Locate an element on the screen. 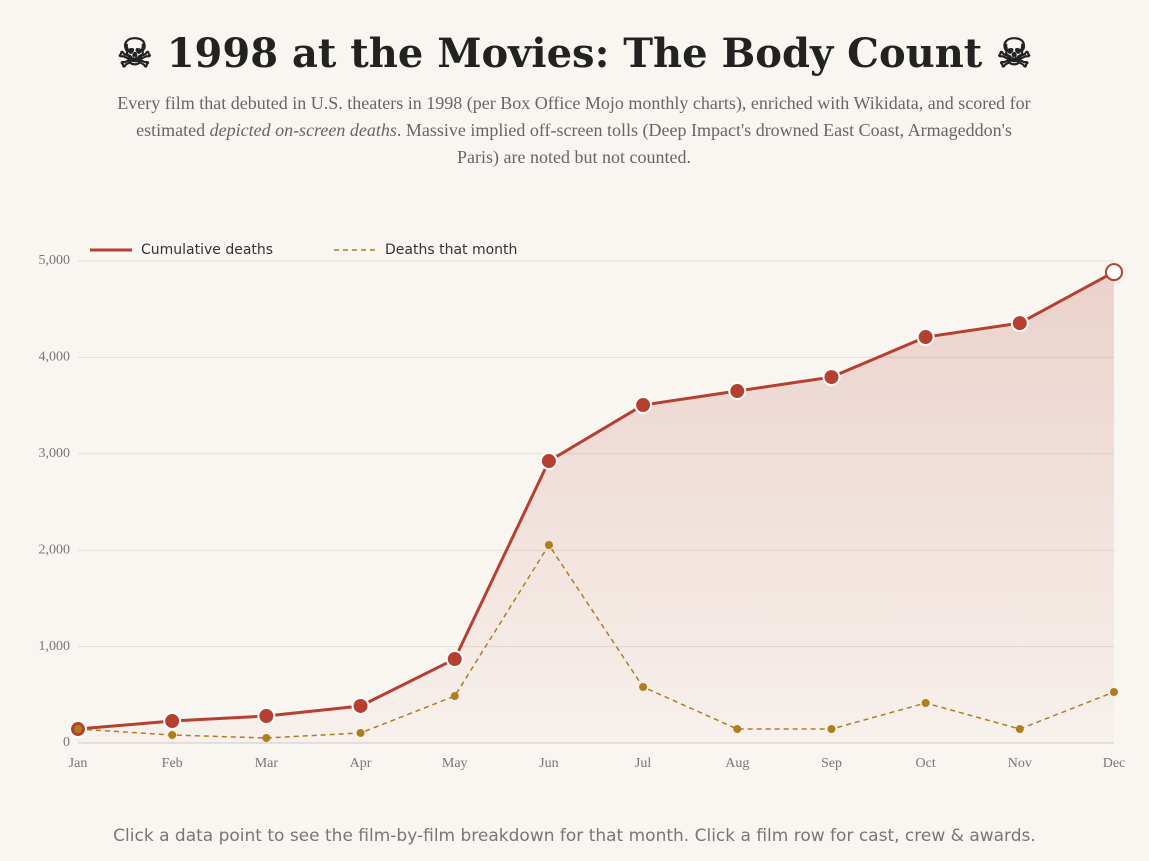  x-tick-label: Mar is located at coordinates (267, 763).